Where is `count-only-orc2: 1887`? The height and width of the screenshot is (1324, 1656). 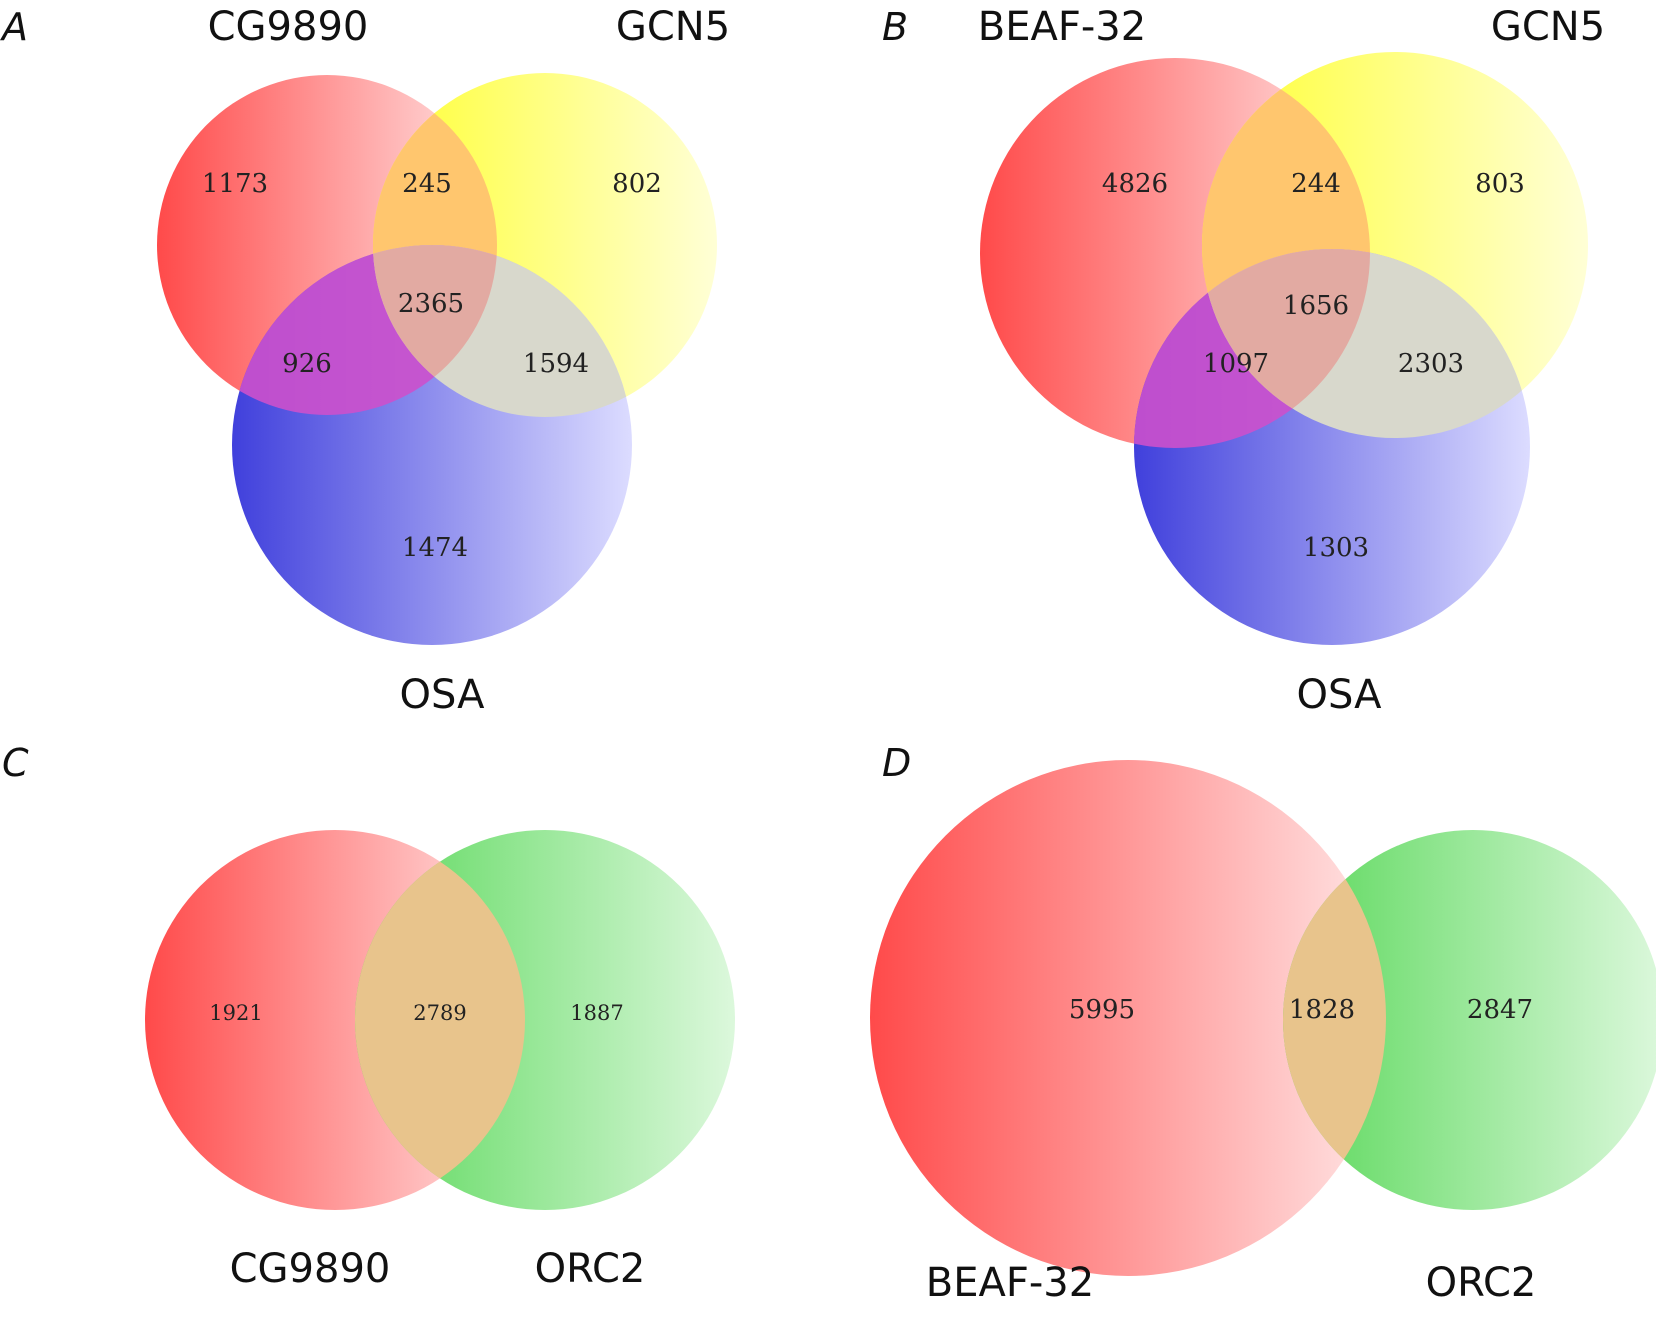 count-only-orc2: 1887 is located at coordinates (596, 1013).